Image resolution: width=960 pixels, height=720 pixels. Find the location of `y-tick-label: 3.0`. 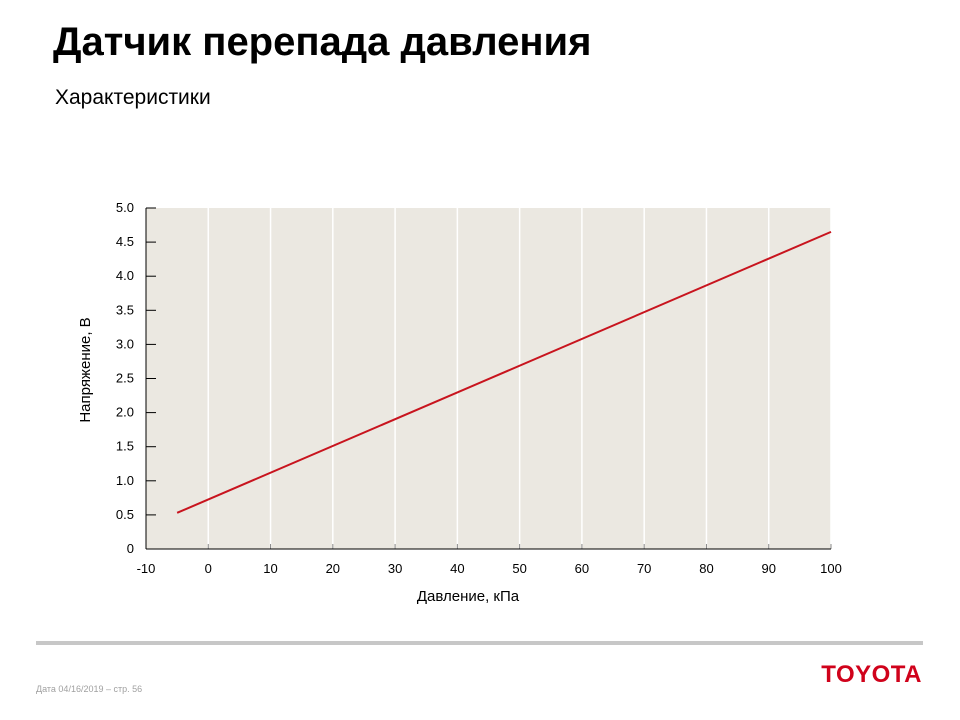

y-tick-label: 3.0 is located at coordinates (125, 343).